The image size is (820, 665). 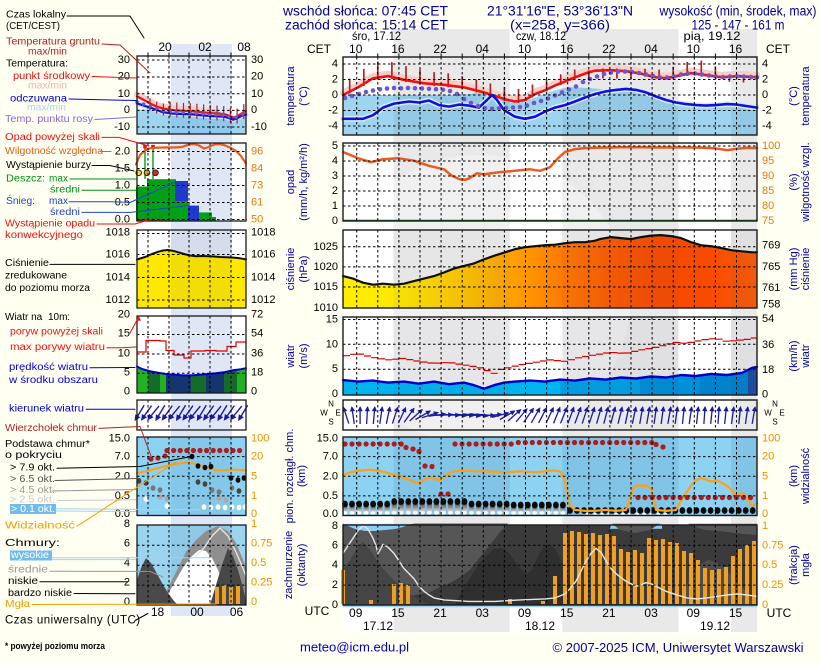 What do you see at coordinates (259, 127) in the screenshot?
I see `svg-text: -10` at bounding box center [259, 127].